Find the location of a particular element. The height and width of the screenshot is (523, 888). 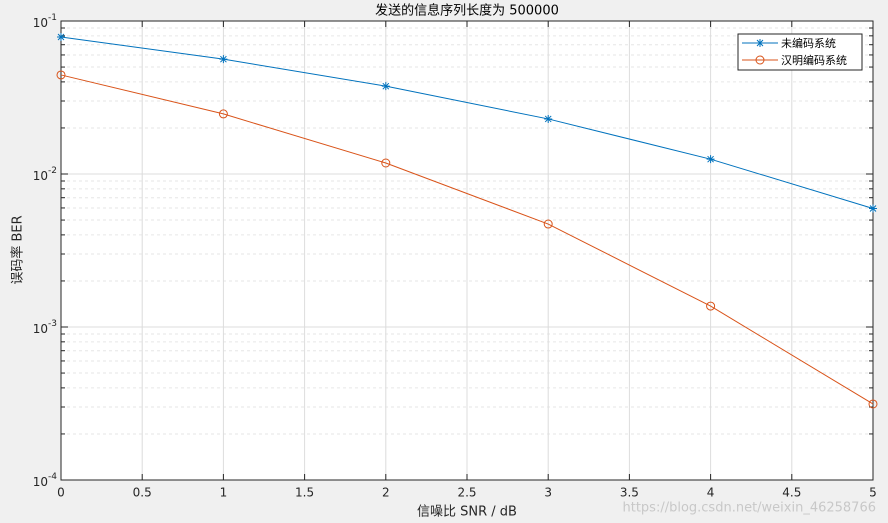

y-tick-label: 10⁻² is located at coordinates (45, 174).